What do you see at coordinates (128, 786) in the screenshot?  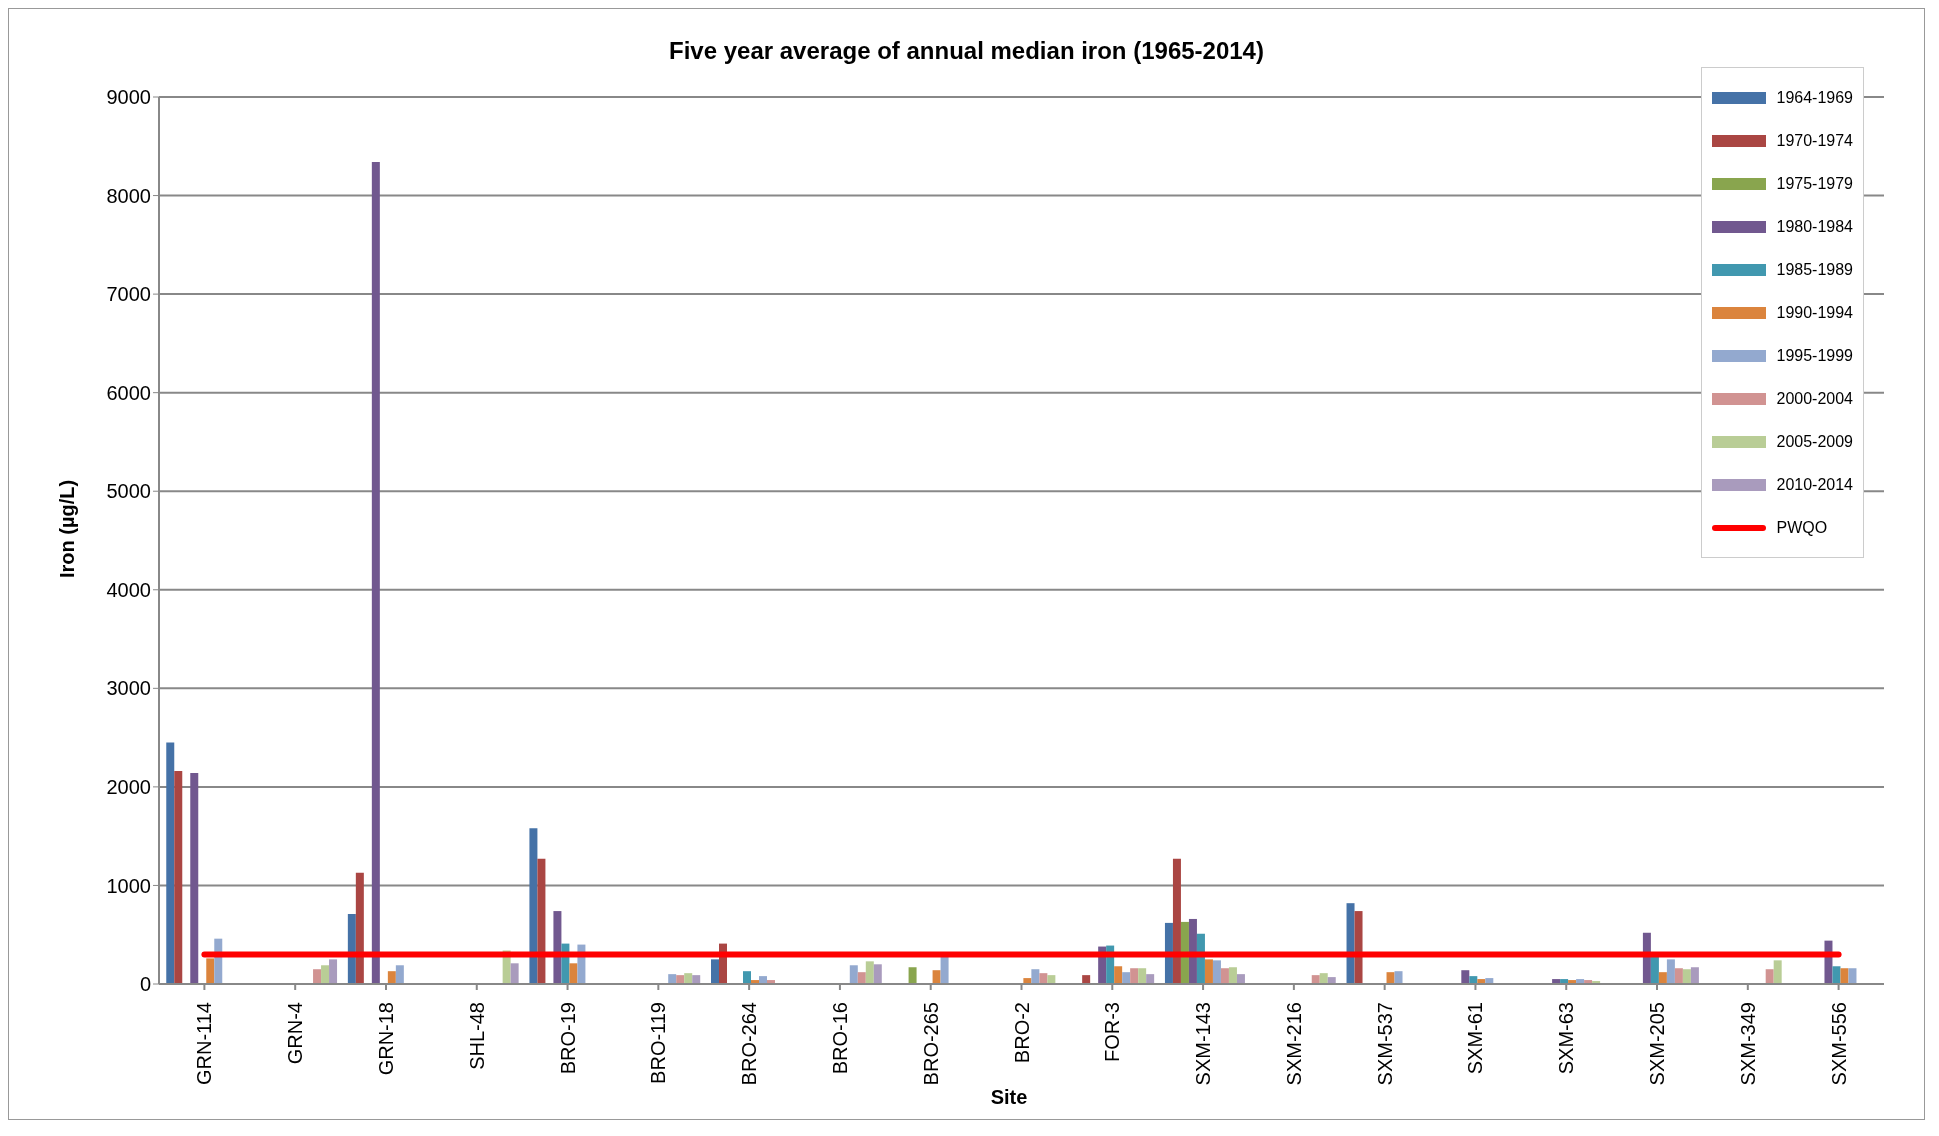 I see `y-tick-label: 2000` at bounding box center [128, 786].